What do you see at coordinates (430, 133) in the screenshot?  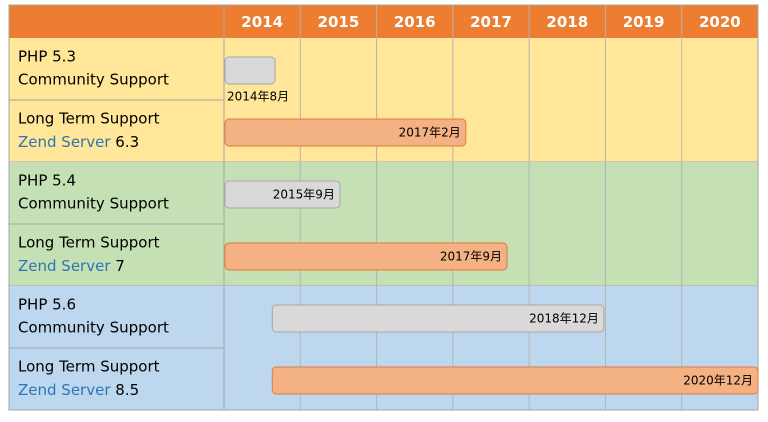 I see `bar-label: 2017年2月` at bounding box center [430, 133].